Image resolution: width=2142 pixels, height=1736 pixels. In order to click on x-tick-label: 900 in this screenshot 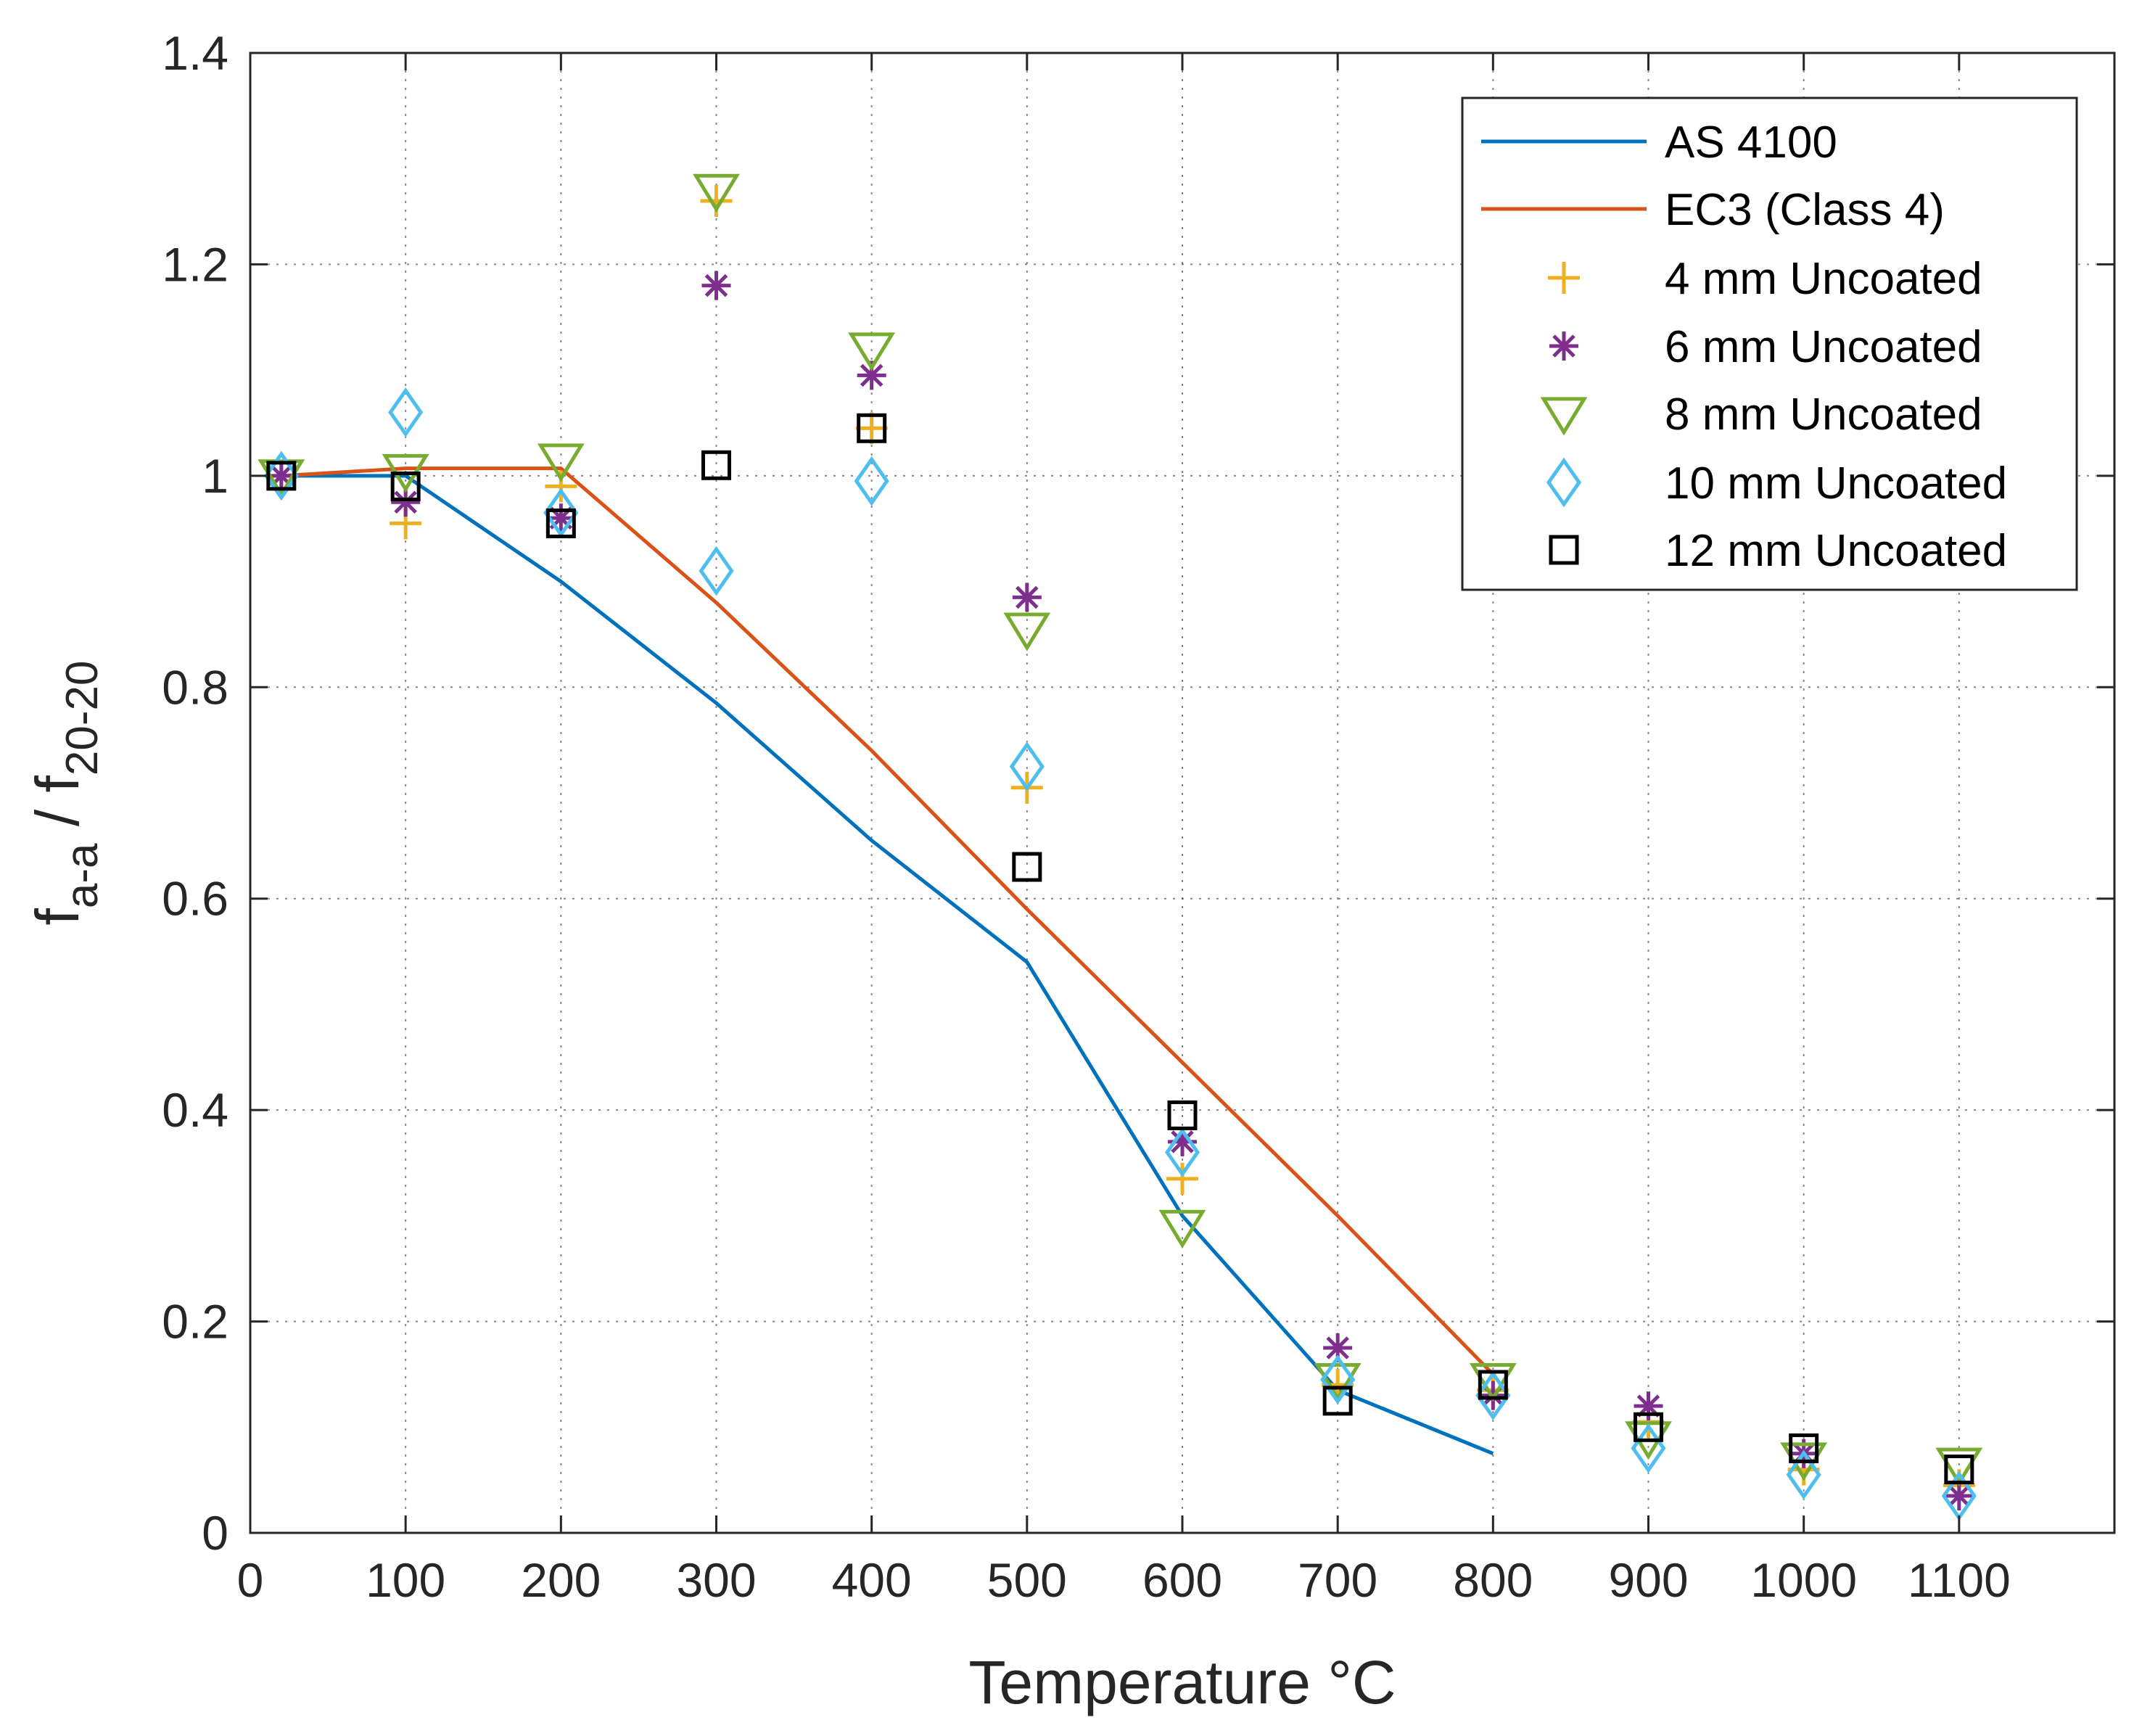, I will do `click(1648, 1580)`.